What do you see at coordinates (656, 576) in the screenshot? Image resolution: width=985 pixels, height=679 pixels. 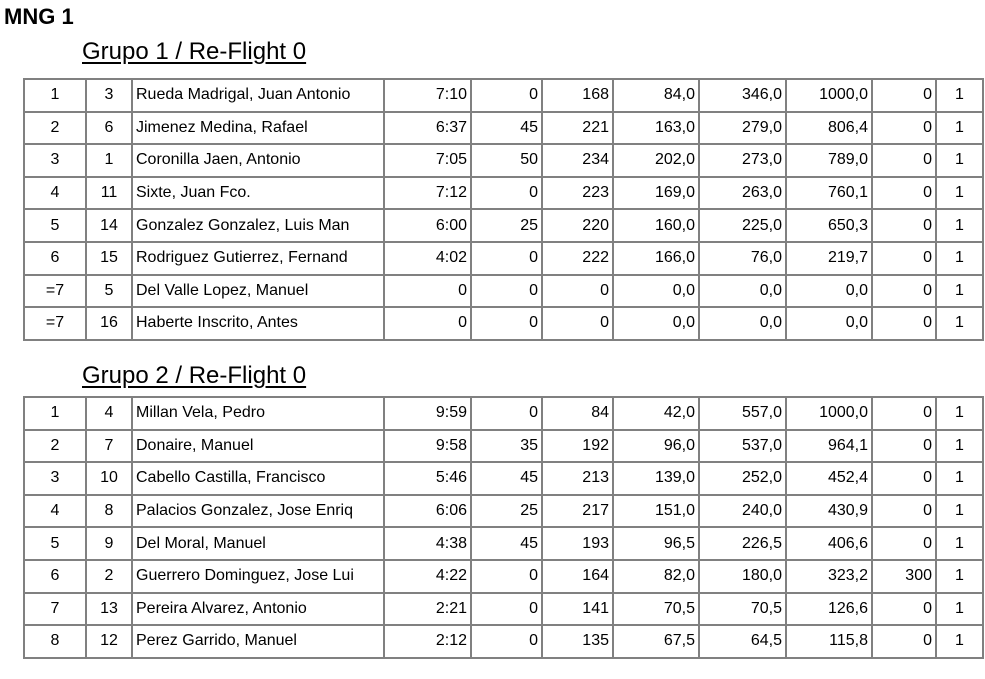 I see `cell-score-a: 82,0` at bounding box center [656, 576].